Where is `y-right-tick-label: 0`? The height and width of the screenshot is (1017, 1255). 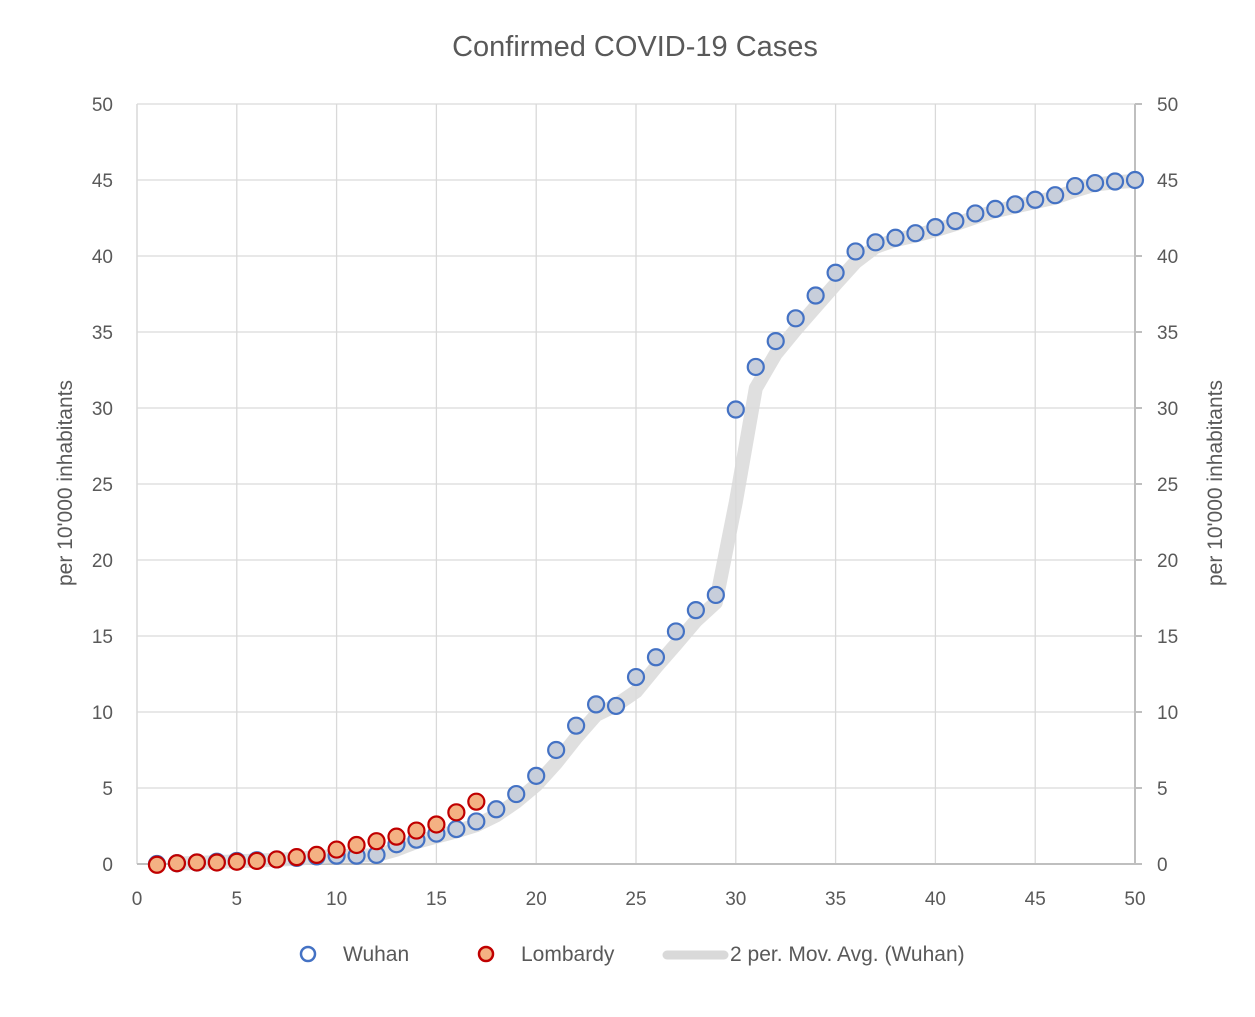
y-right-tick-label: 0 is located at coordinates (1162, 865).